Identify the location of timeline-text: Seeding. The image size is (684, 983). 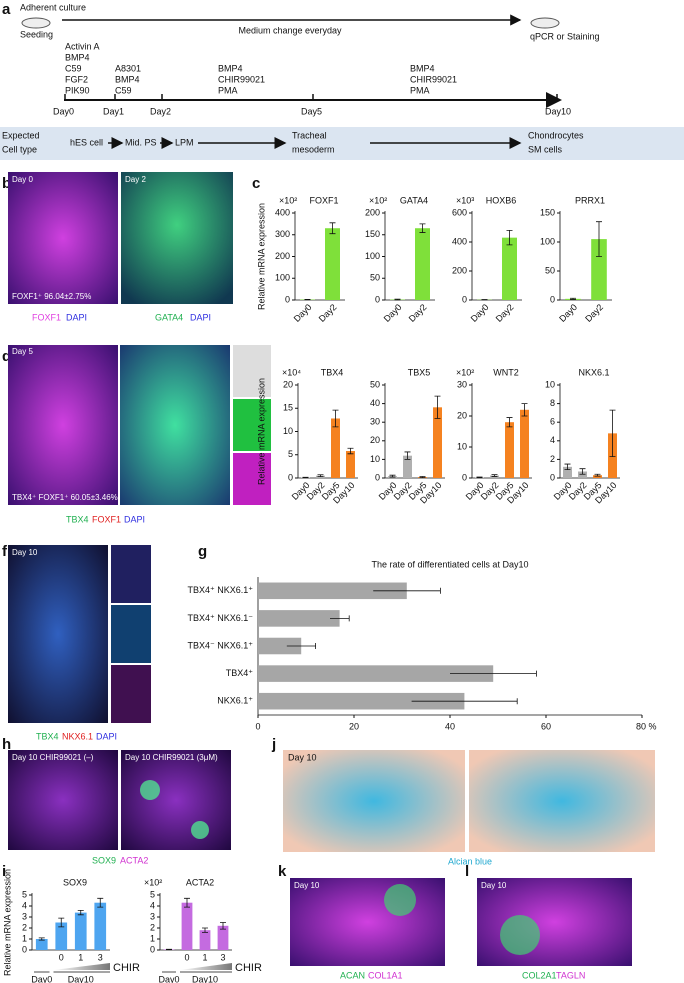
(36, 34).